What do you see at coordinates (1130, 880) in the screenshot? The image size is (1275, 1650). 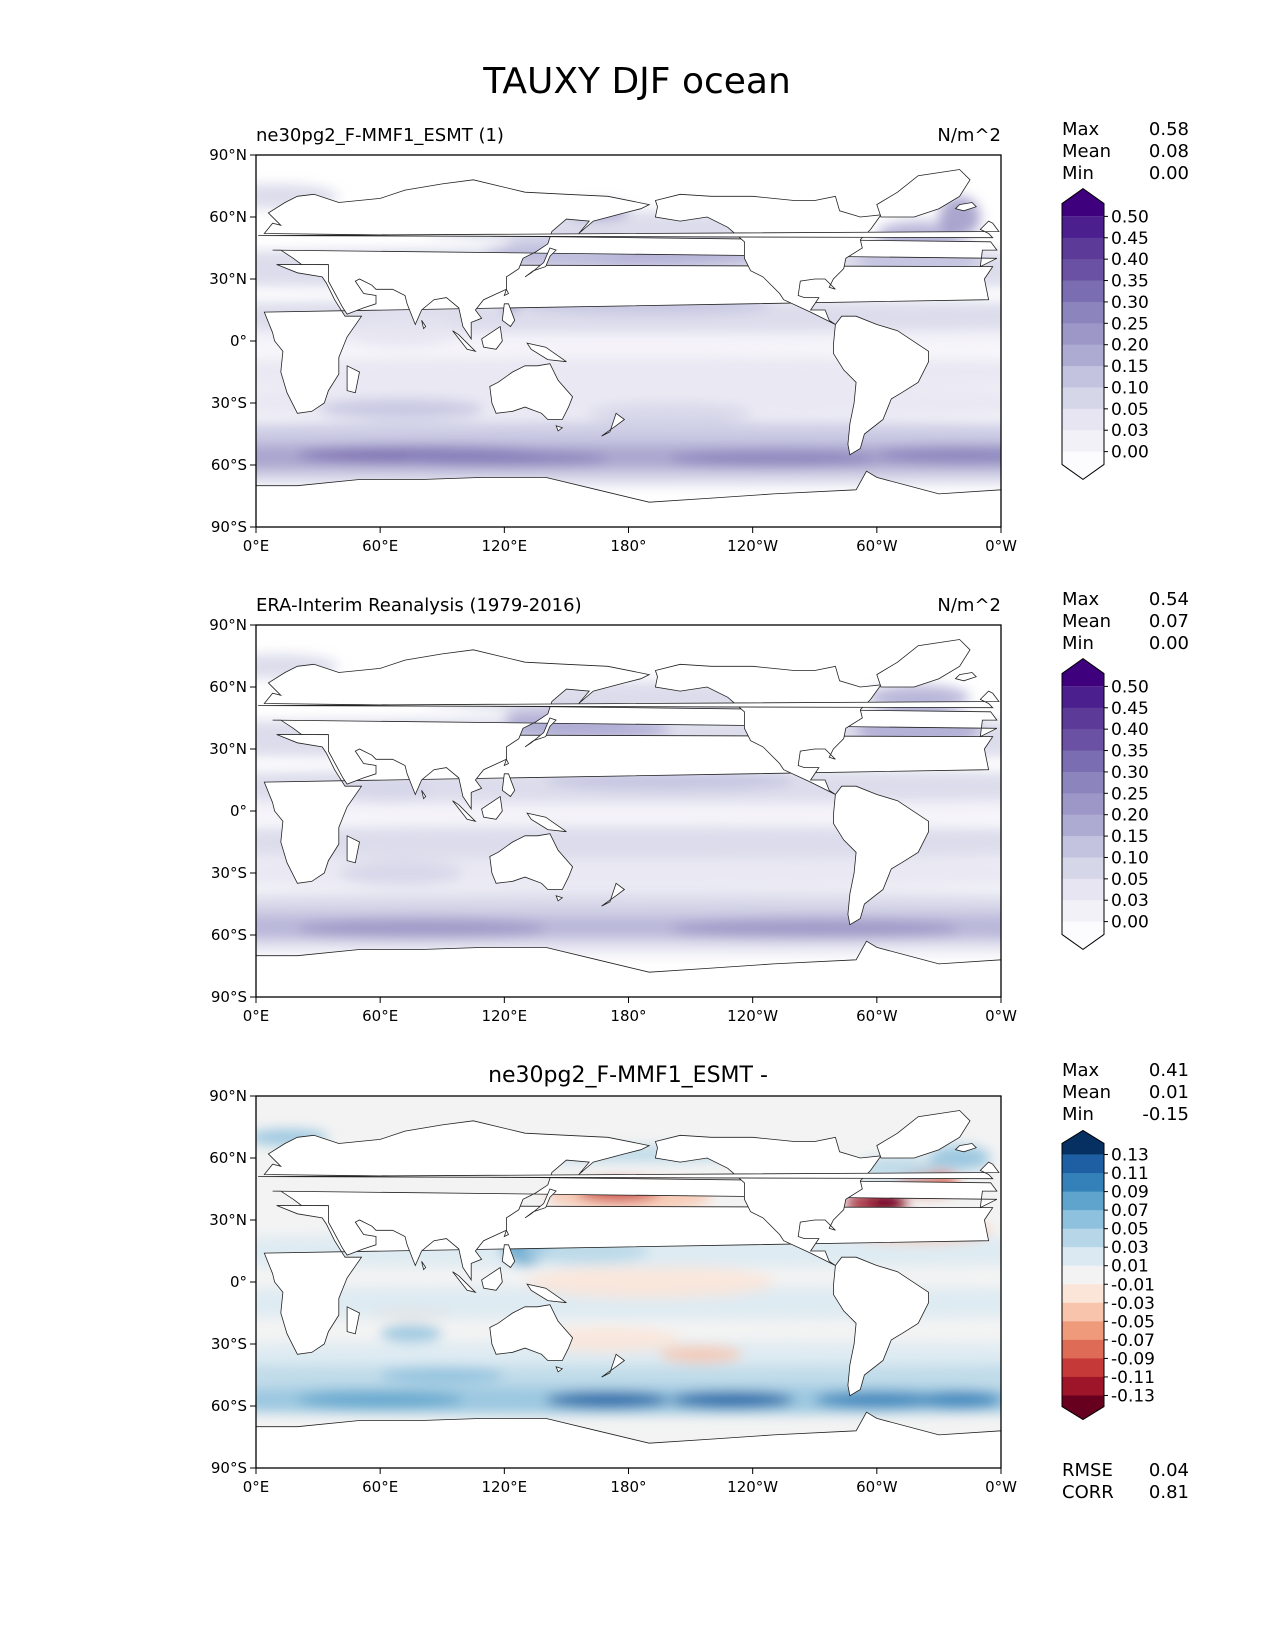 I see `colorbar-label: 0.05` at bounding box center [1130, 880].